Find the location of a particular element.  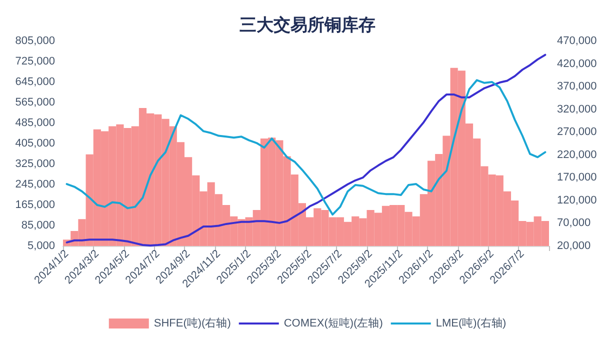

y-tick-label: 645,000 is located at coordinates (35, 82).